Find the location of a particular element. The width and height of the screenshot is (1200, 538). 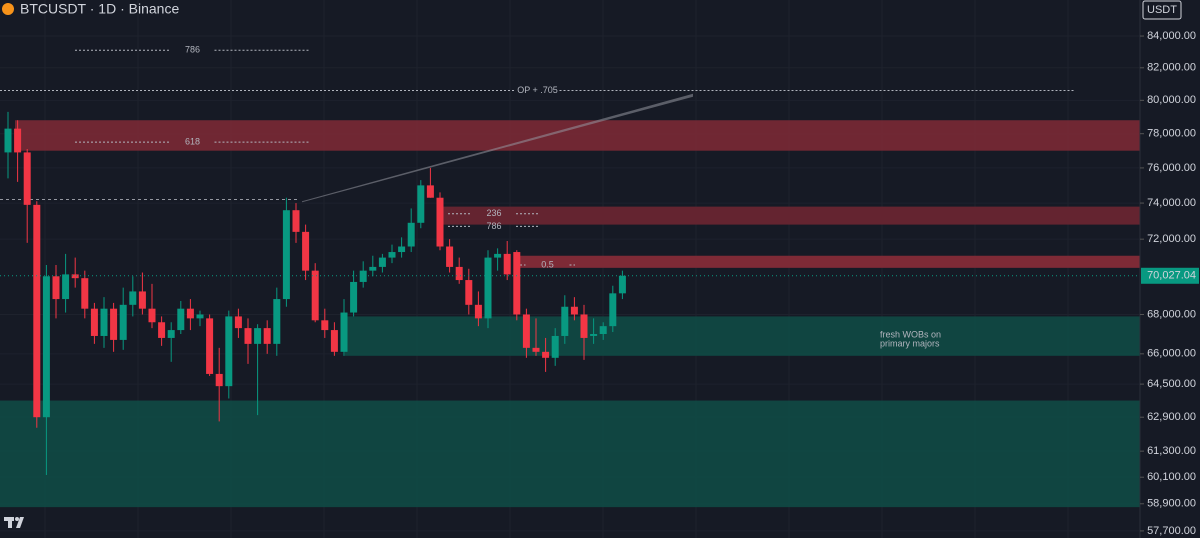

currency: USDT is located at coordinates (1162, 10).